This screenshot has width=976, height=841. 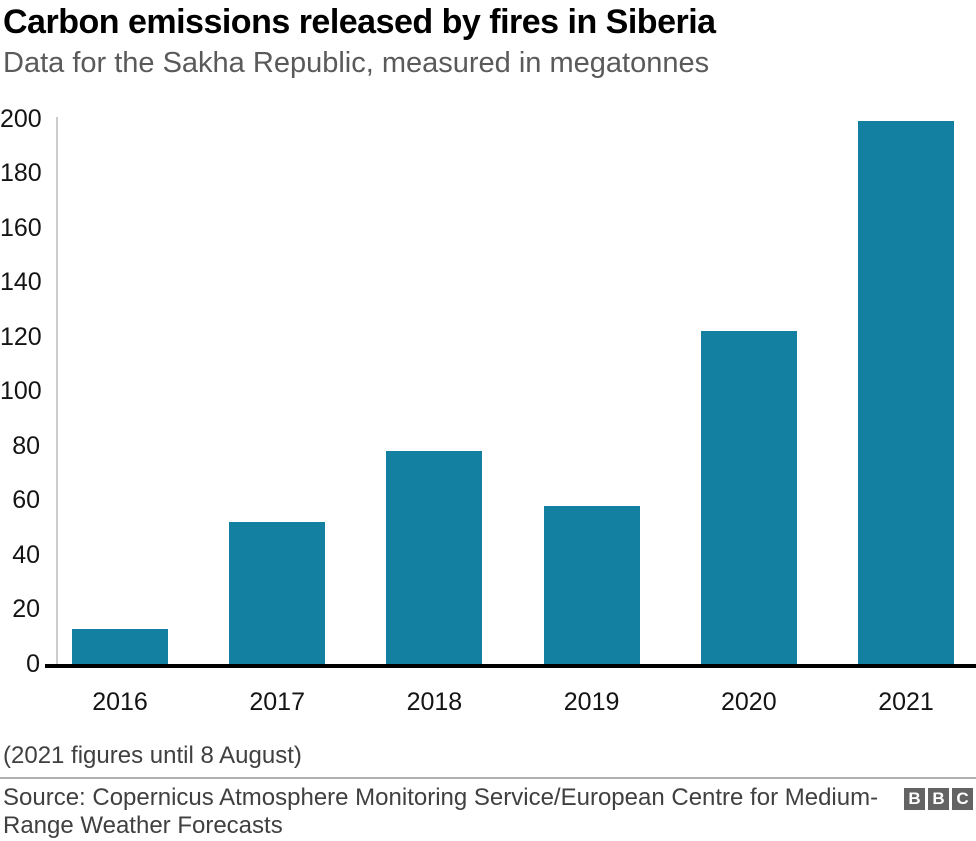 I want to click on y-tick-label: 100, so click(x=21, y=391).